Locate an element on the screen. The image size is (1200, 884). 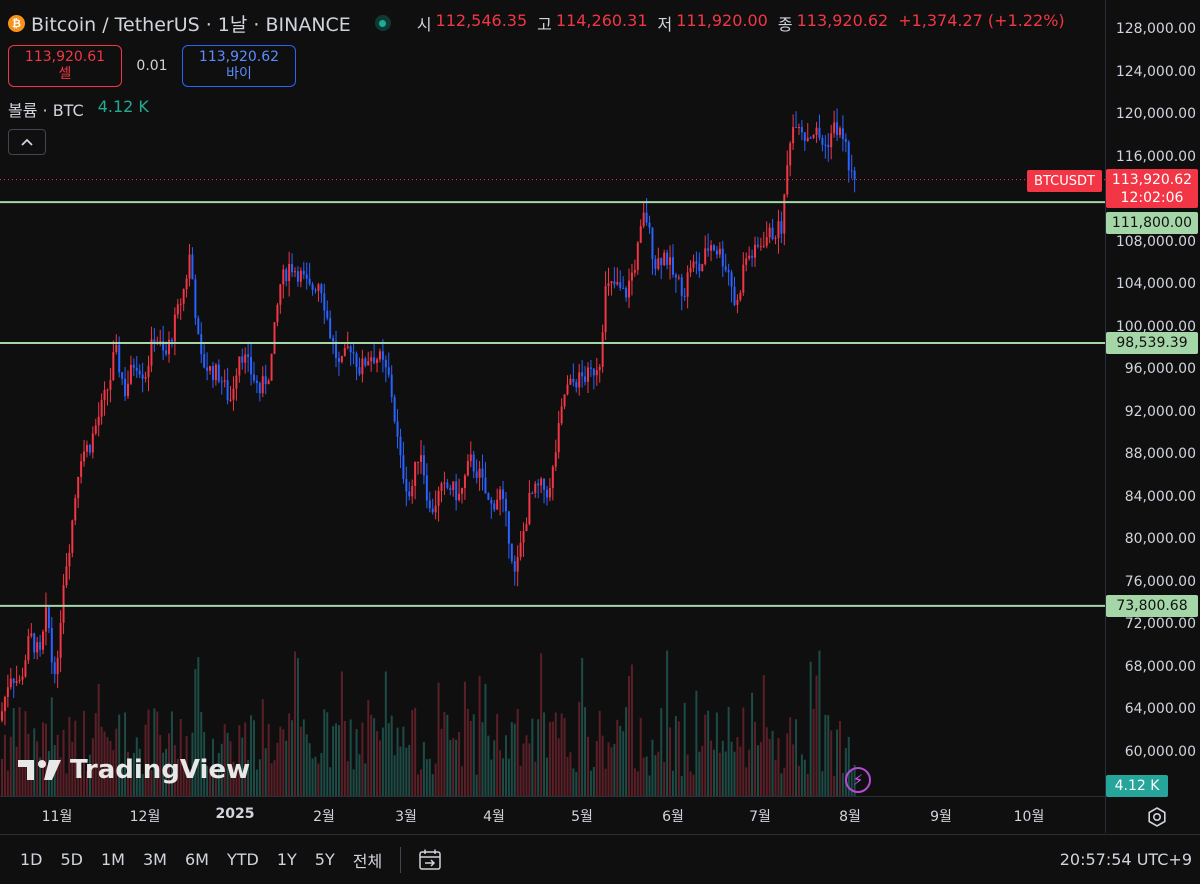
range-1m-button: 1M is located at coordinates (113, 859).